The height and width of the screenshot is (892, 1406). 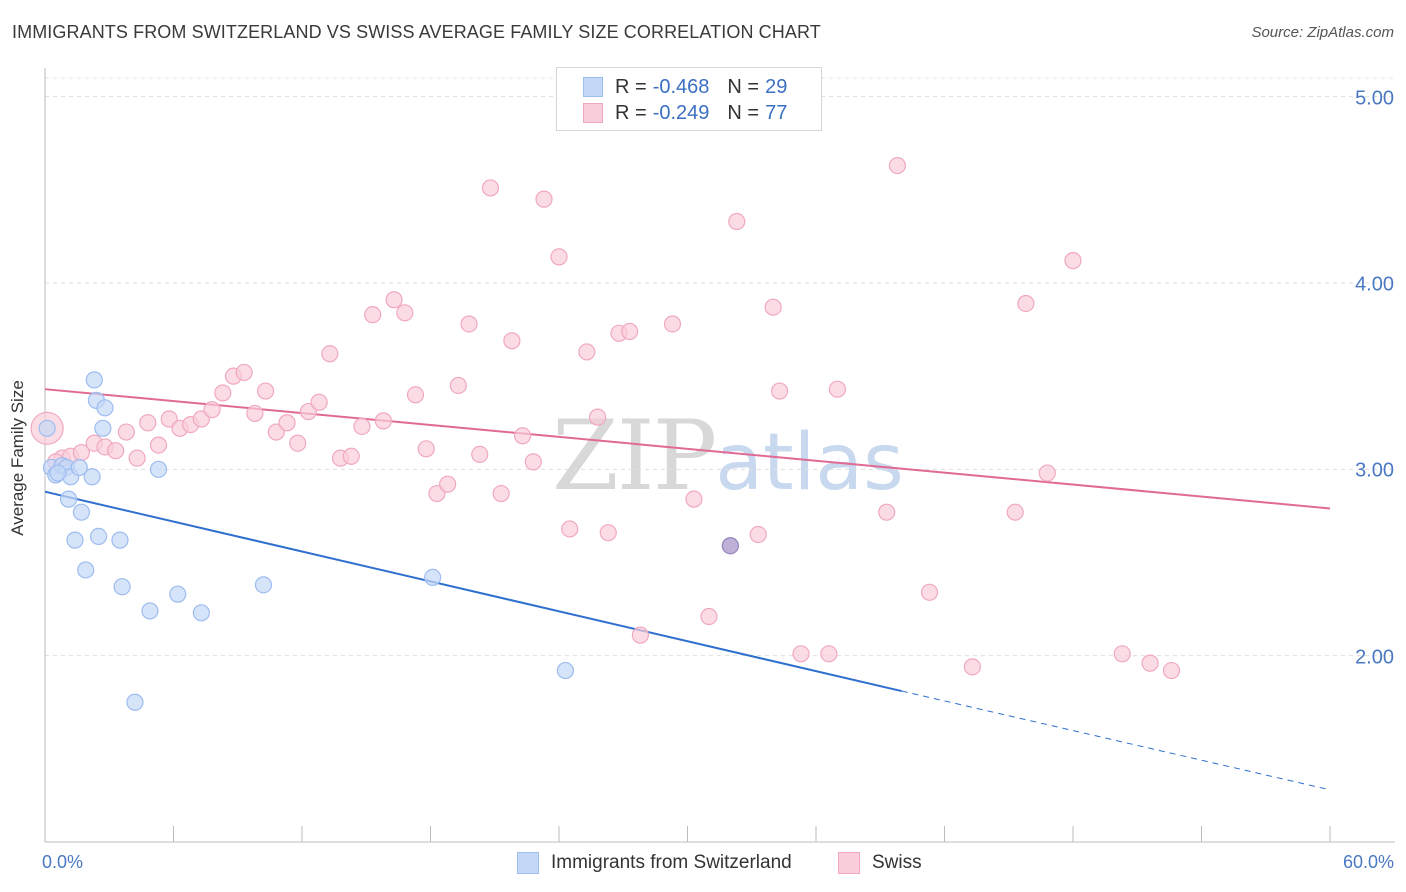 I want to click on legend-item-switzerland: Immigrants from Switzerland, so click(x=654, y=863).